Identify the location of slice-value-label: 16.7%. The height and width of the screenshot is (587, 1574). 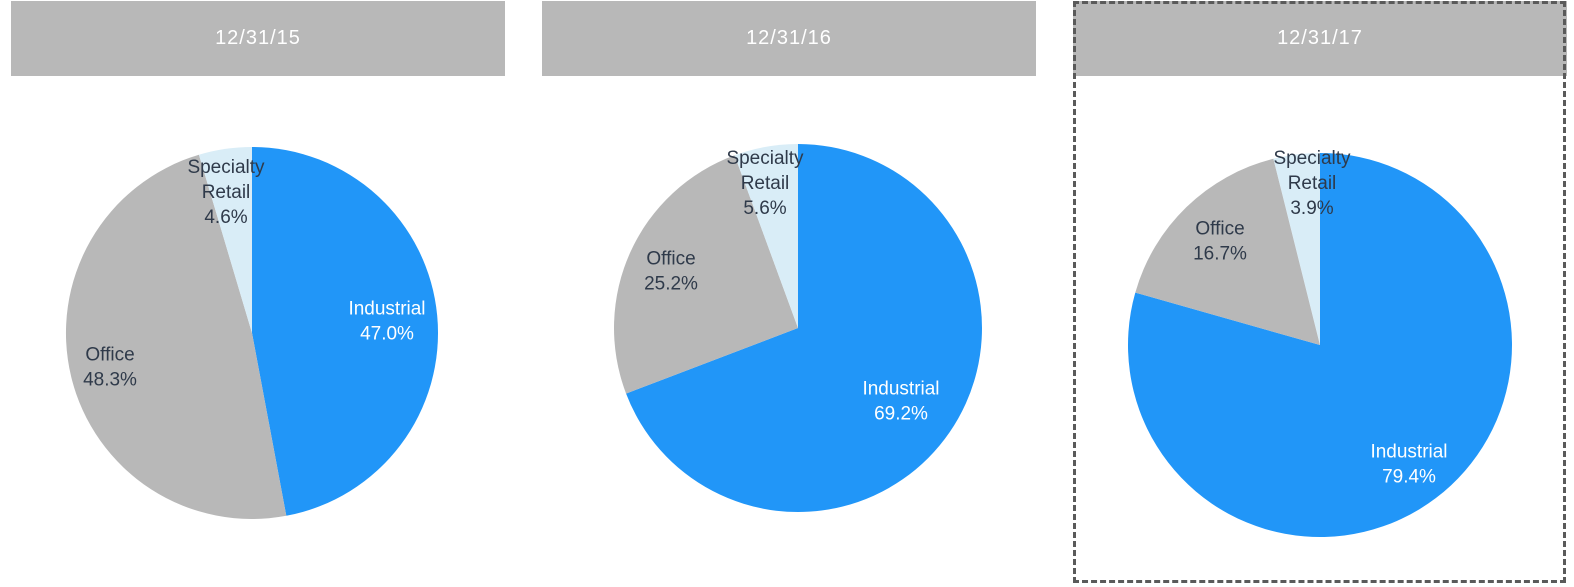
(1220, 254).